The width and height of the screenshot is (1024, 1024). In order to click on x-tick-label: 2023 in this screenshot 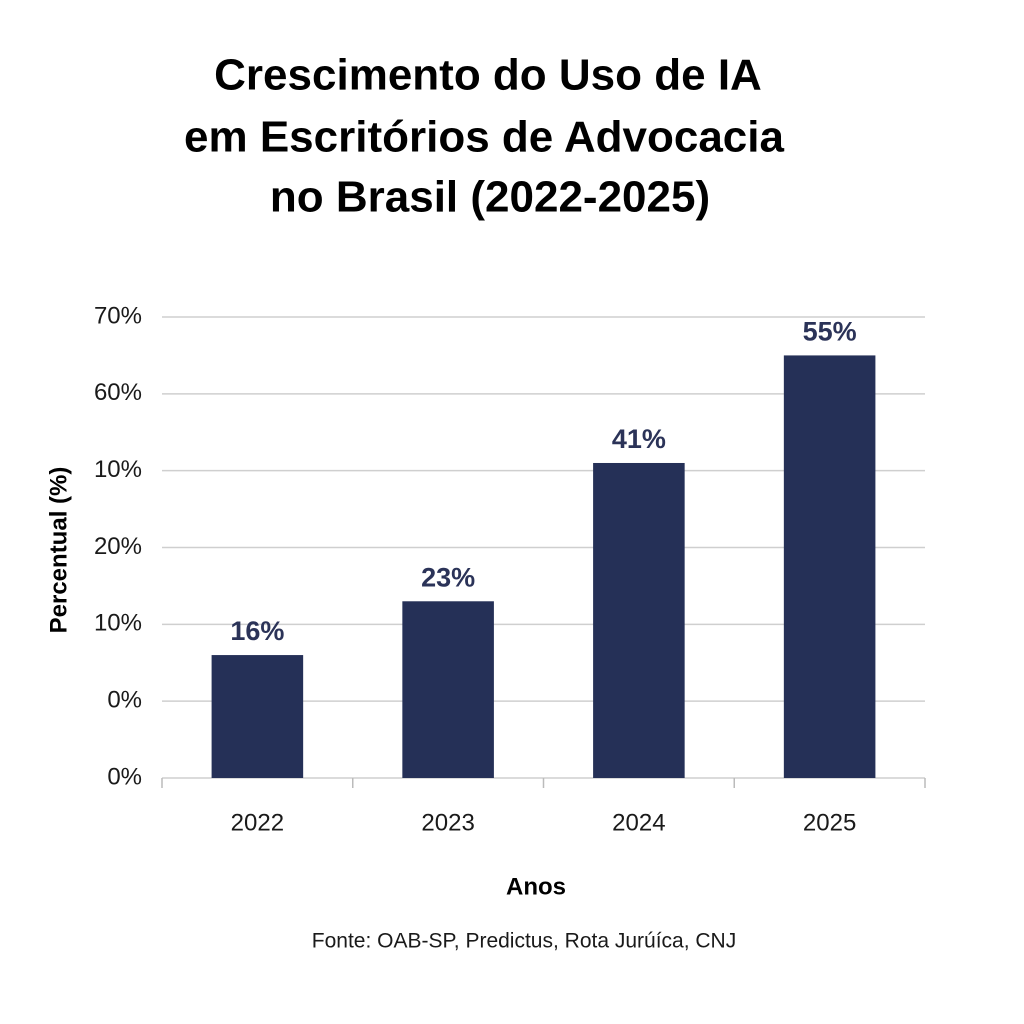, I will do `click(447, 822)`.